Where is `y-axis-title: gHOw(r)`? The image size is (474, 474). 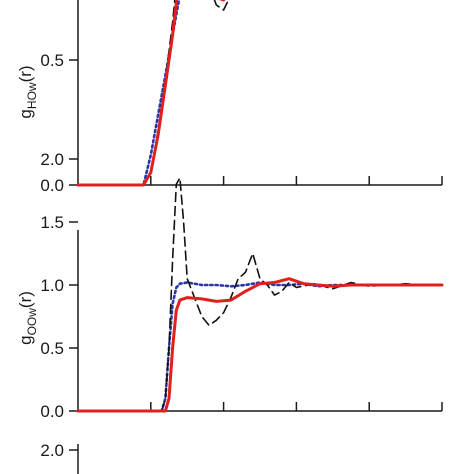 y-axis-title: gHOw(r) is located at coordinates (27, 91).